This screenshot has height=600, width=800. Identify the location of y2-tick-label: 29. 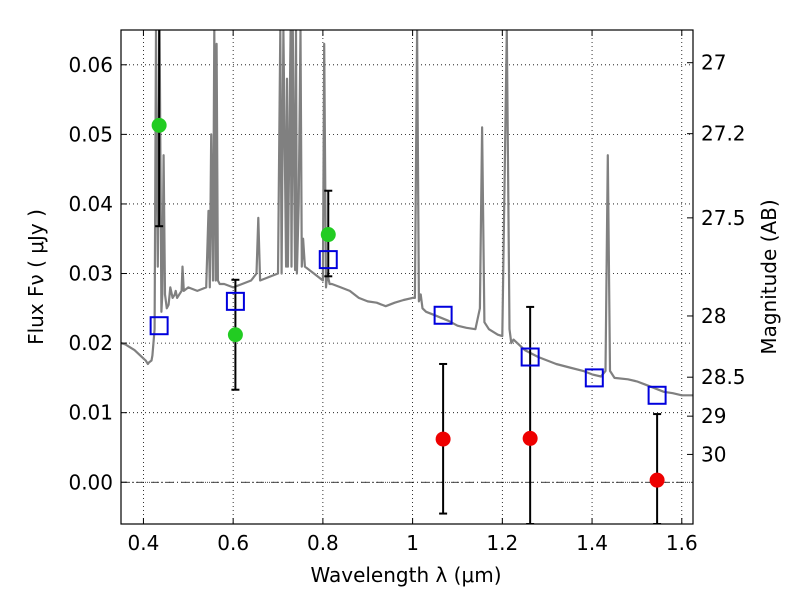
(713, 416).